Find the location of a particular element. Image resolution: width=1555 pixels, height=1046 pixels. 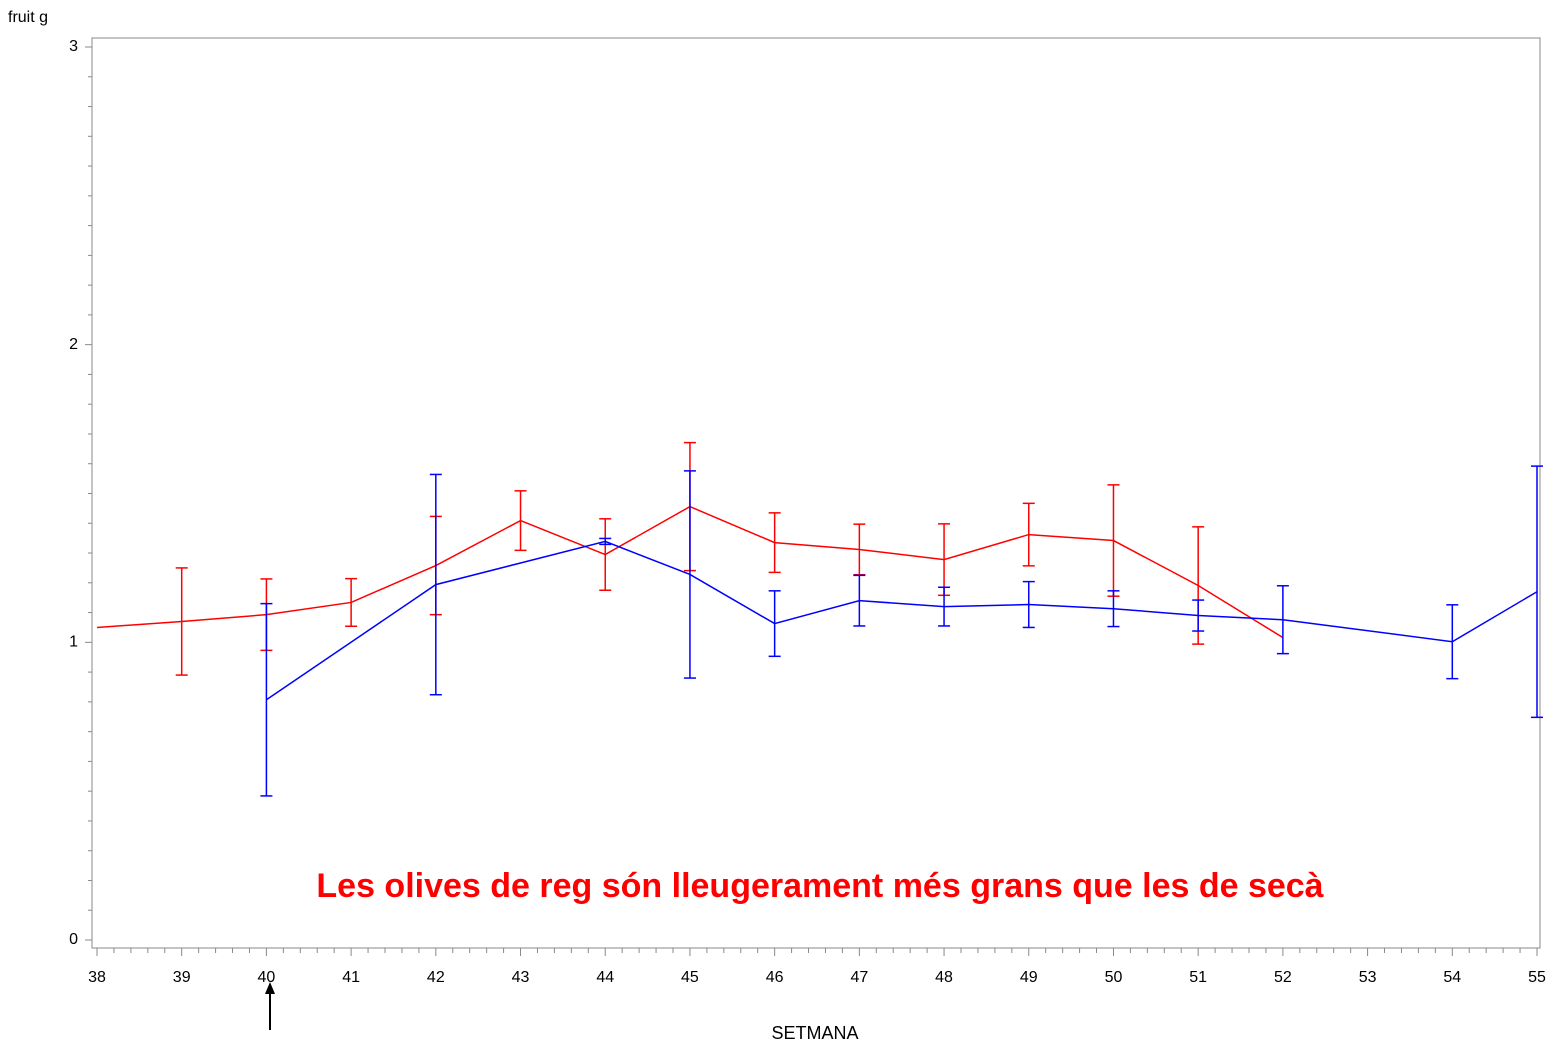

x-tick-label: 46 is located at coordinates (775, 977).